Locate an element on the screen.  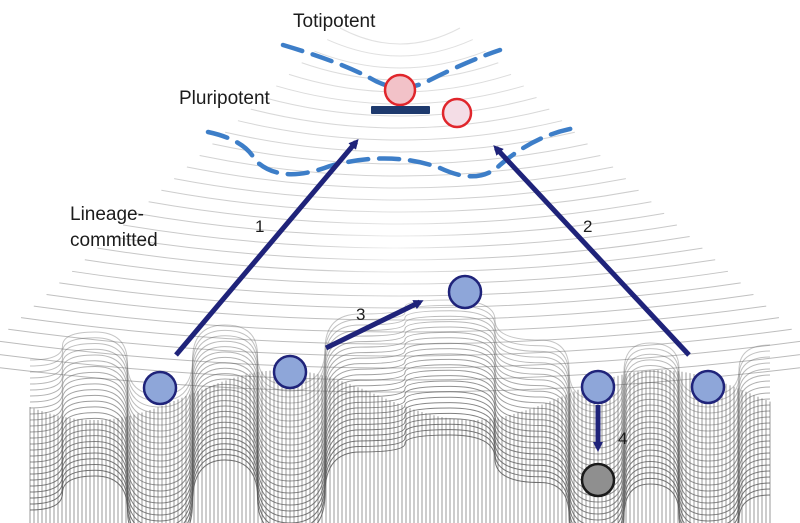
arrow-2-label: 2 is located at coordinates (587, 226).